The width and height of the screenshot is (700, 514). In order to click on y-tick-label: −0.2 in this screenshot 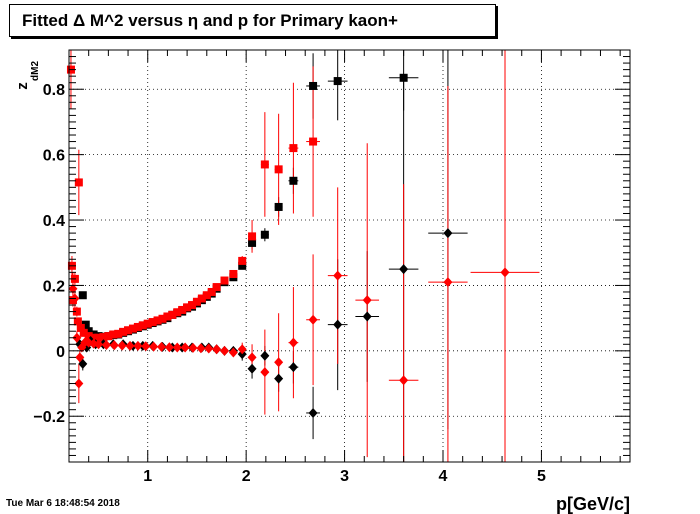, I will do `click(49, 417)`.